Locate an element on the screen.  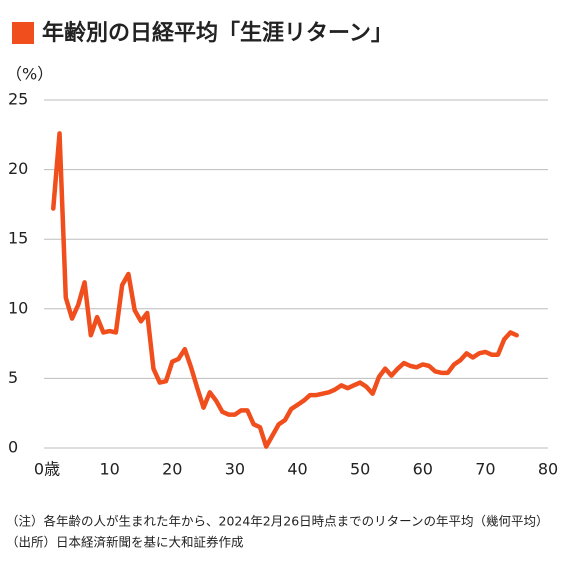
source: （出所）日本経済新聞を基に大和証券作成 is located at coordinates (125, 542).